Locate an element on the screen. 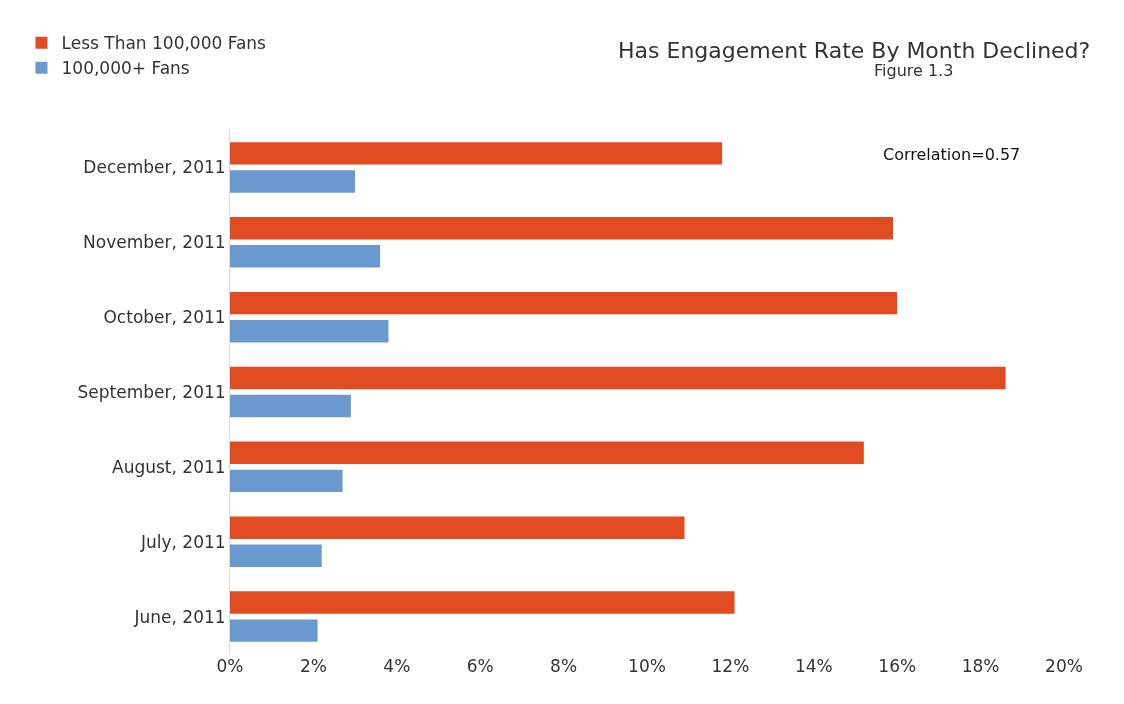 The image size is (1124, 704). chart-title: Has Engagement Rate By Month Declined? is located at coordinates (854, 50).